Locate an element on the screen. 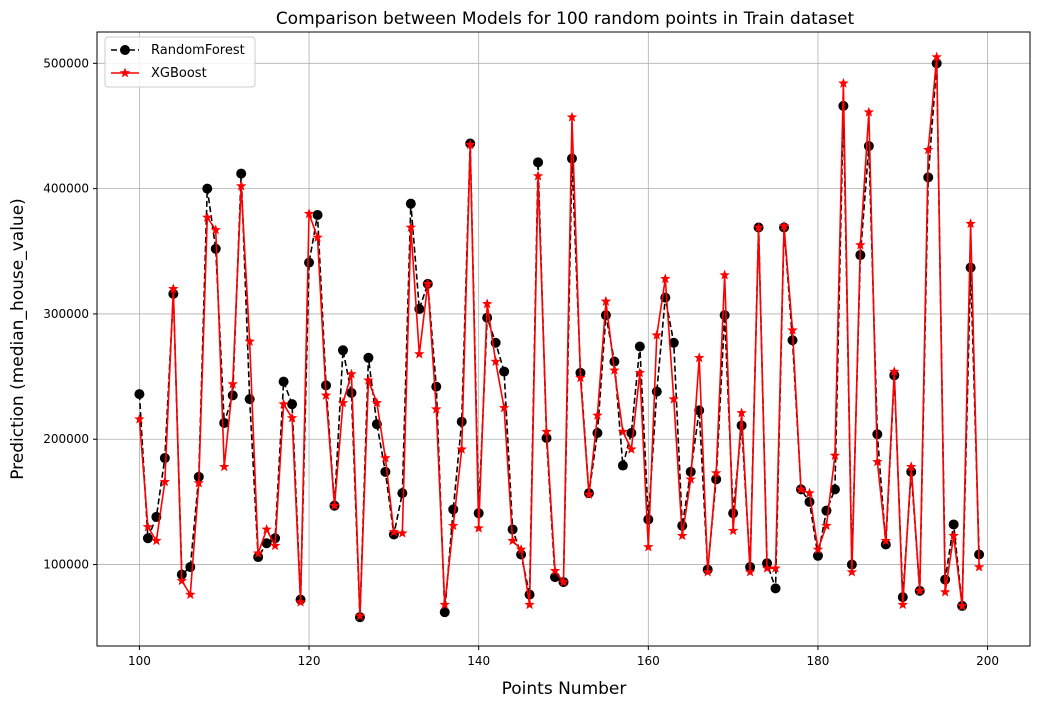 The width and height of the screenshot is (1037, 707). legend-label-xgboost: XGBoost is located at coordinates (179, 73).